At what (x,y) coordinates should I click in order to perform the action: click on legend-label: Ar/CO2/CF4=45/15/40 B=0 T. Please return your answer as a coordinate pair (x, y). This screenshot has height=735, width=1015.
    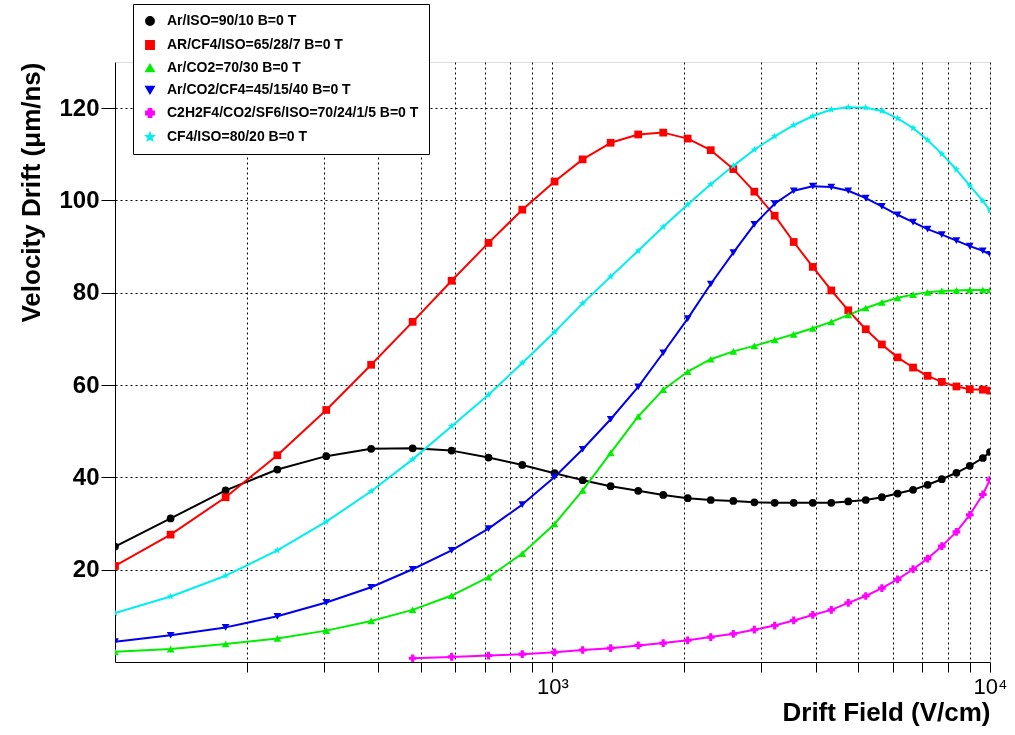
    Looking at the image, I should click on (259, 89).